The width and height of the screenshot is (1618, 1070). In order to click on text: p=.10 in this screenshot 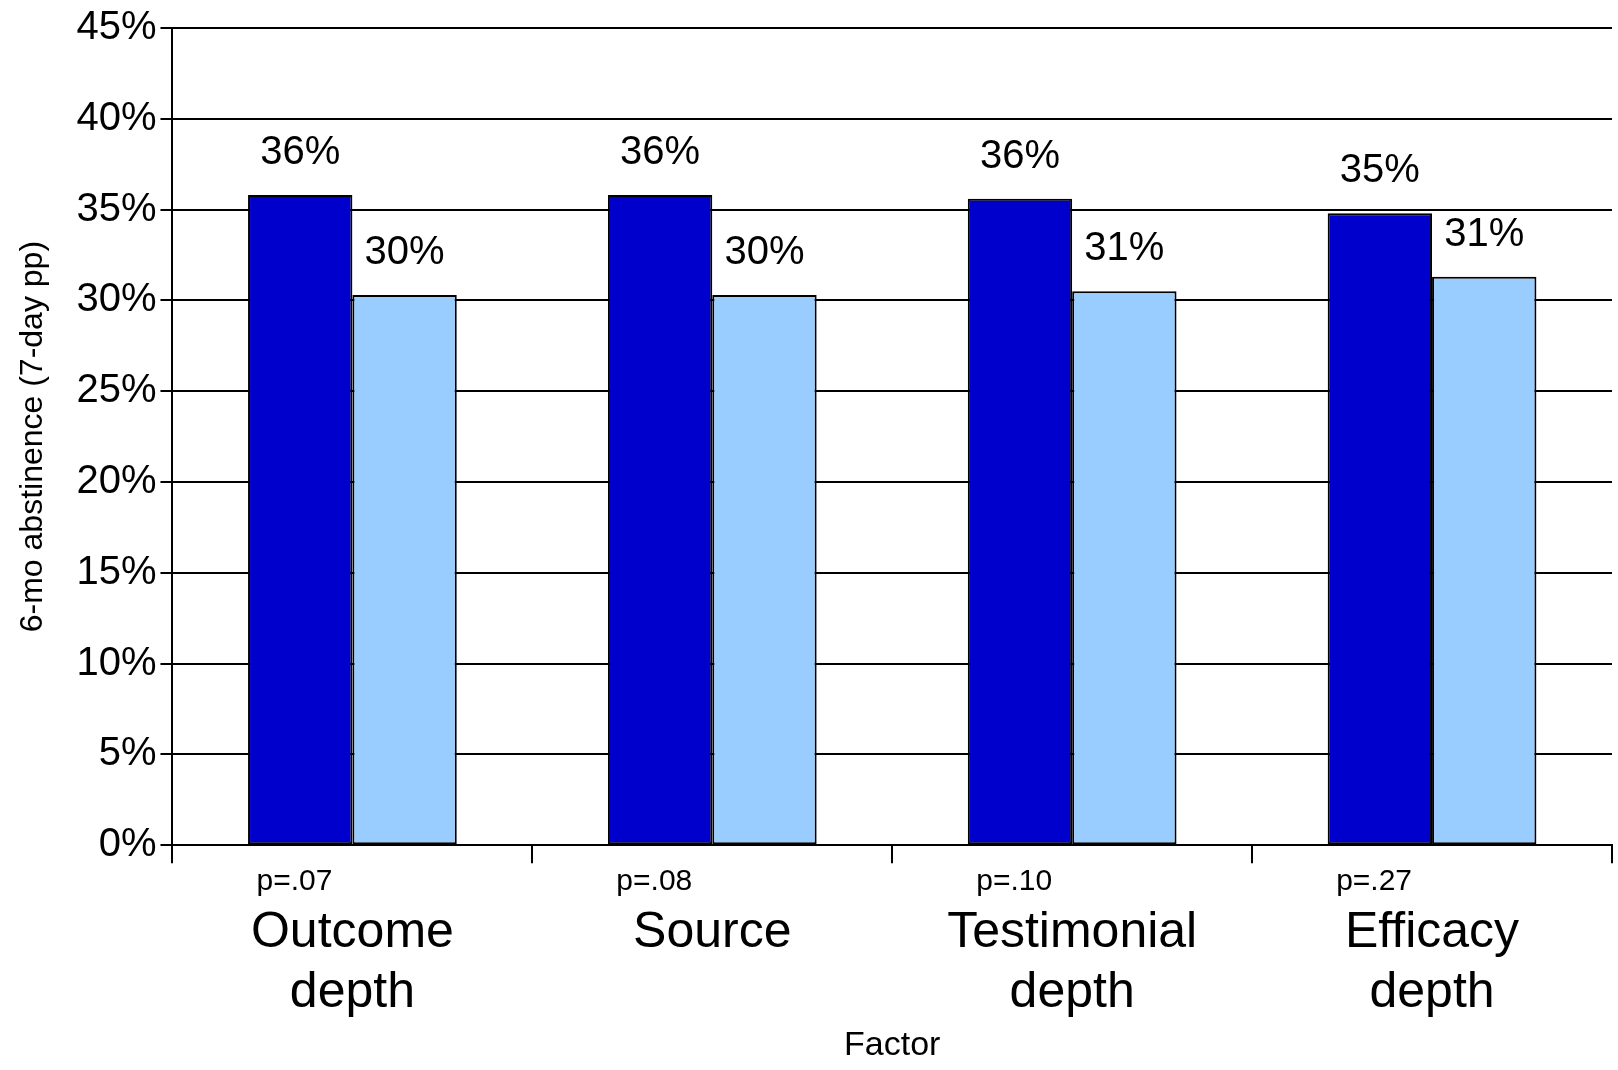, I will do `click(1014, 880)`.